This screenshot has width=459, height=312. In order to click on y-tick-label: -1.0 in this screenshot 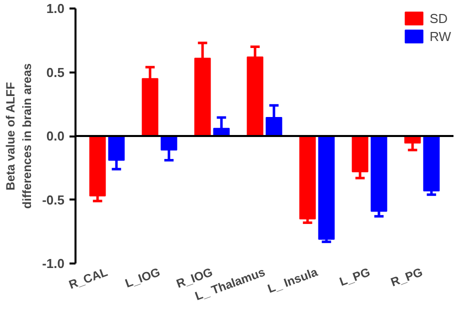, I will do `click(53, 263)`.